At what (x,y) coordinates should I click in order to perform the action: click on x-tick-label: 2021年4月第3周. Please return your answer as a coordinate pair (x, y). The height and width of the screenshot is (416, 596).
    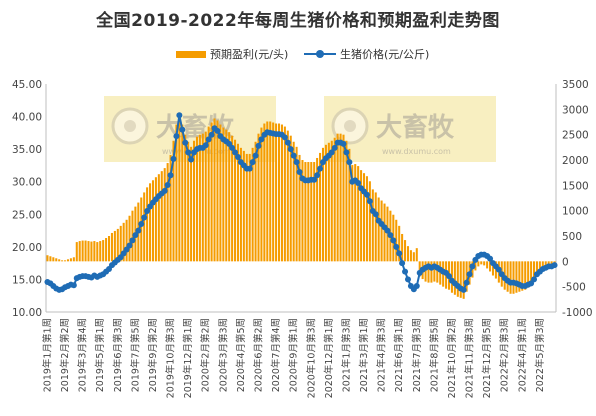
    Looking at the image, I should click on (382, 355).